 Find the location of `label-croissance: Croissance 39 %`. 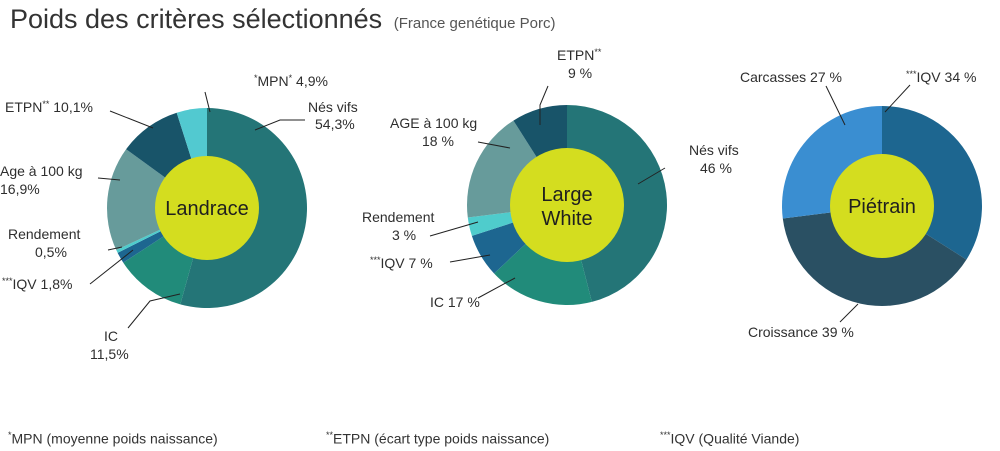

label-croissance: Croissance 39 % is located at coordinates (801, 332).